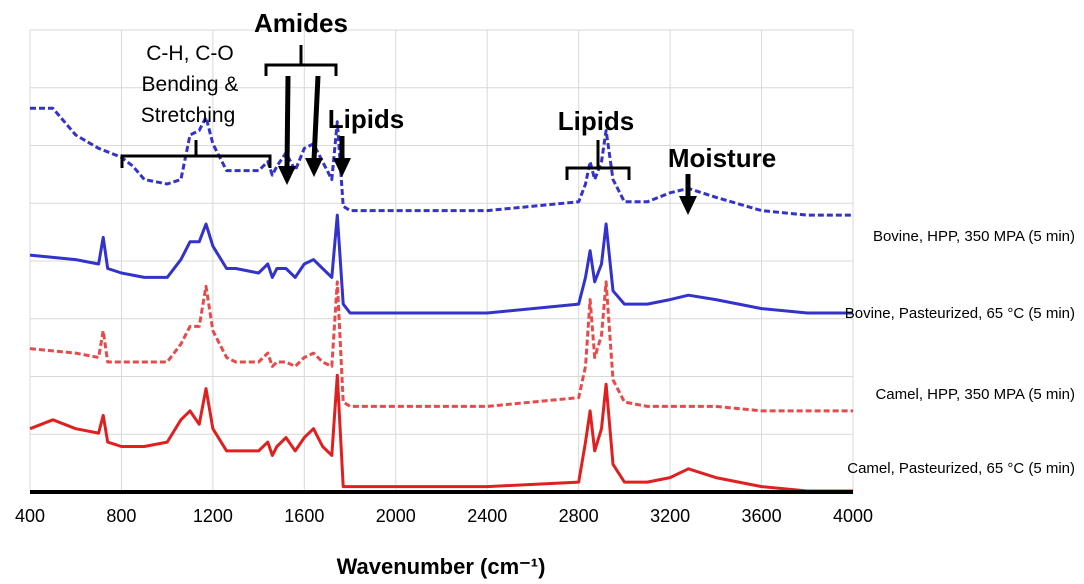 The height and width of the screenshot is (584, 1084). Describe the element at coordinates (188, 115) in the screenshot. I see `annotation-ch-co-line3: Stretching` at that location.